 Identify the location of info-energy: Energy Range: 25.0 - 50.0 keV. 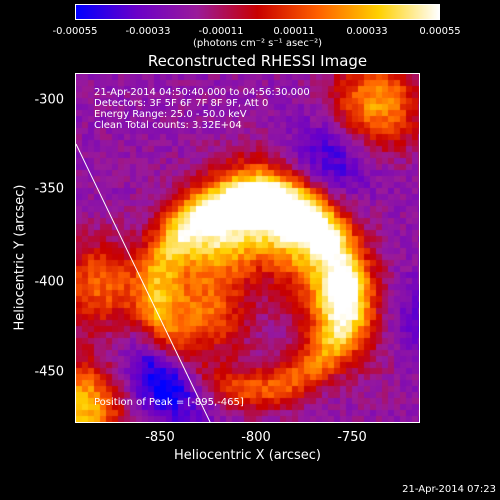
(170, 114).